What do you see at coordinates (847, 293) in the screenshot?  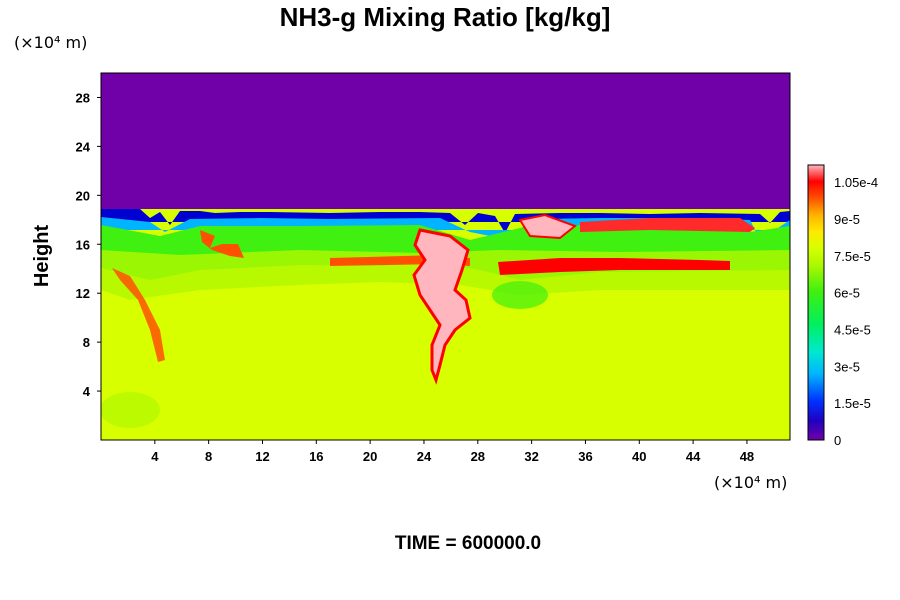 I see `colorbar-tick-label: 6e-5` at bounding box center [847, 293].